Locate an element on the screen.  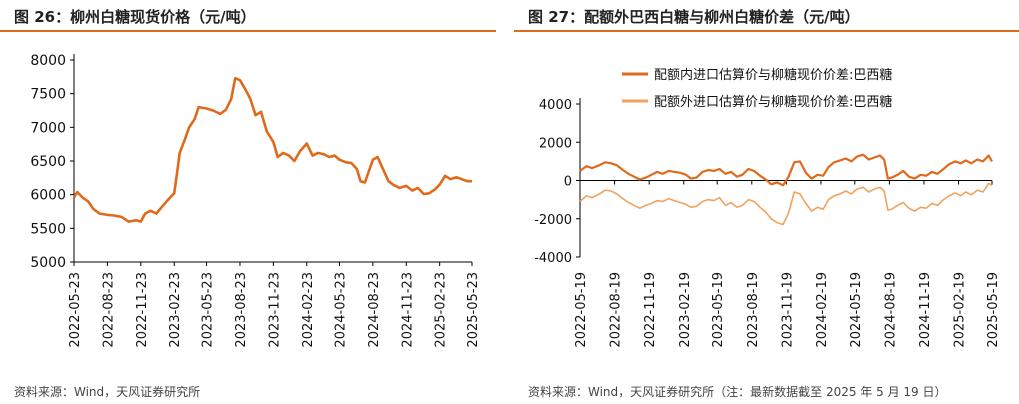
y-tick-label: -4000 is located at coordinates (553, 258).